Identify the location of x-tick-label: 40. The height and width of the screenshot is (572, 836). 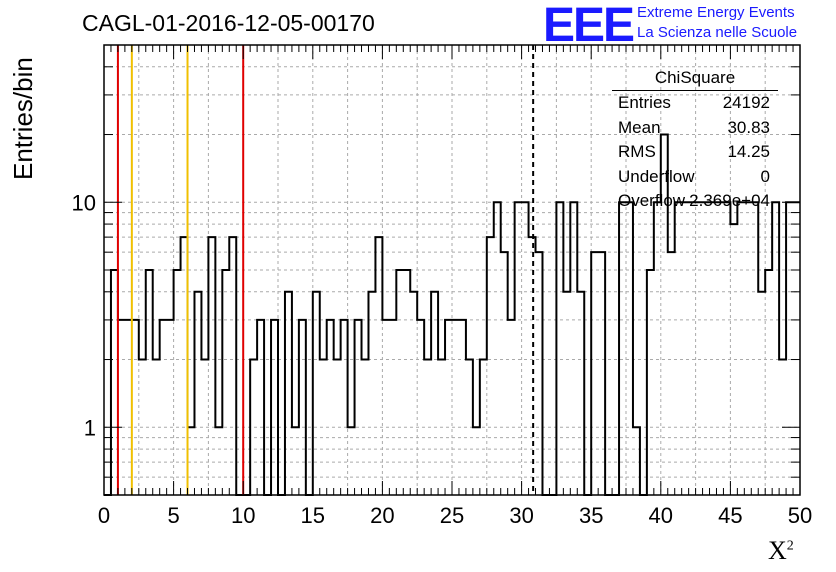
(661, 515).